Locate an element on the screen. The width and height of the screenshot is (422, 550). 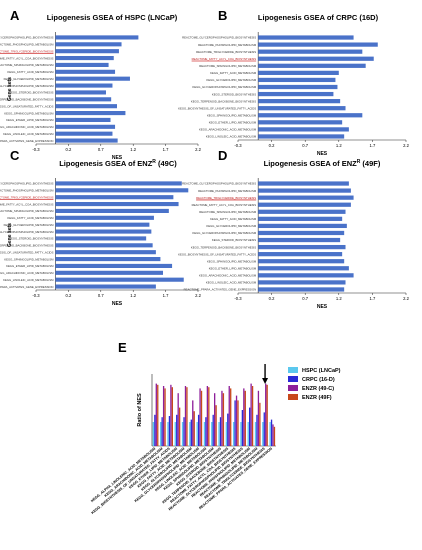
annotation-arrow-head is located at coordinates (265, 381).